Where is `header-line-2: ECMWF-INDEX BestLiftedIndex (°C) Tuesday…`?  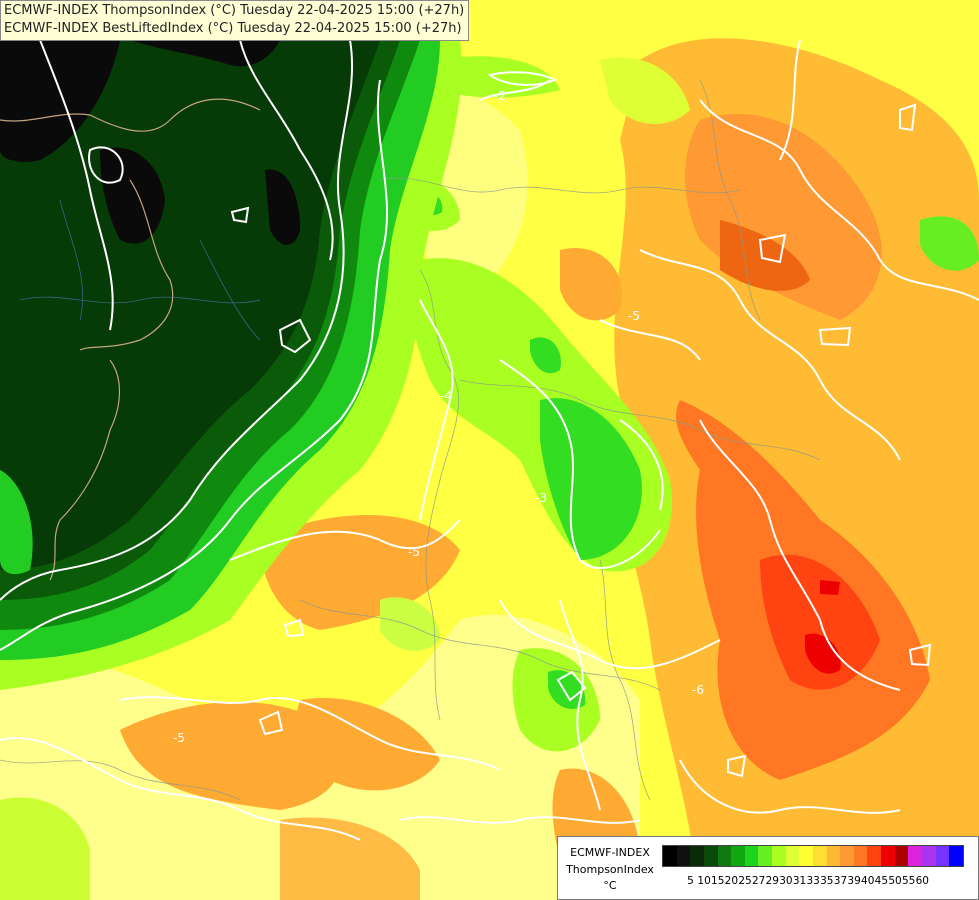
header-line-2: ECMWF-INDEX BestLiftedIndex (°C) Tuesday… is located at coordinates (233, 28).